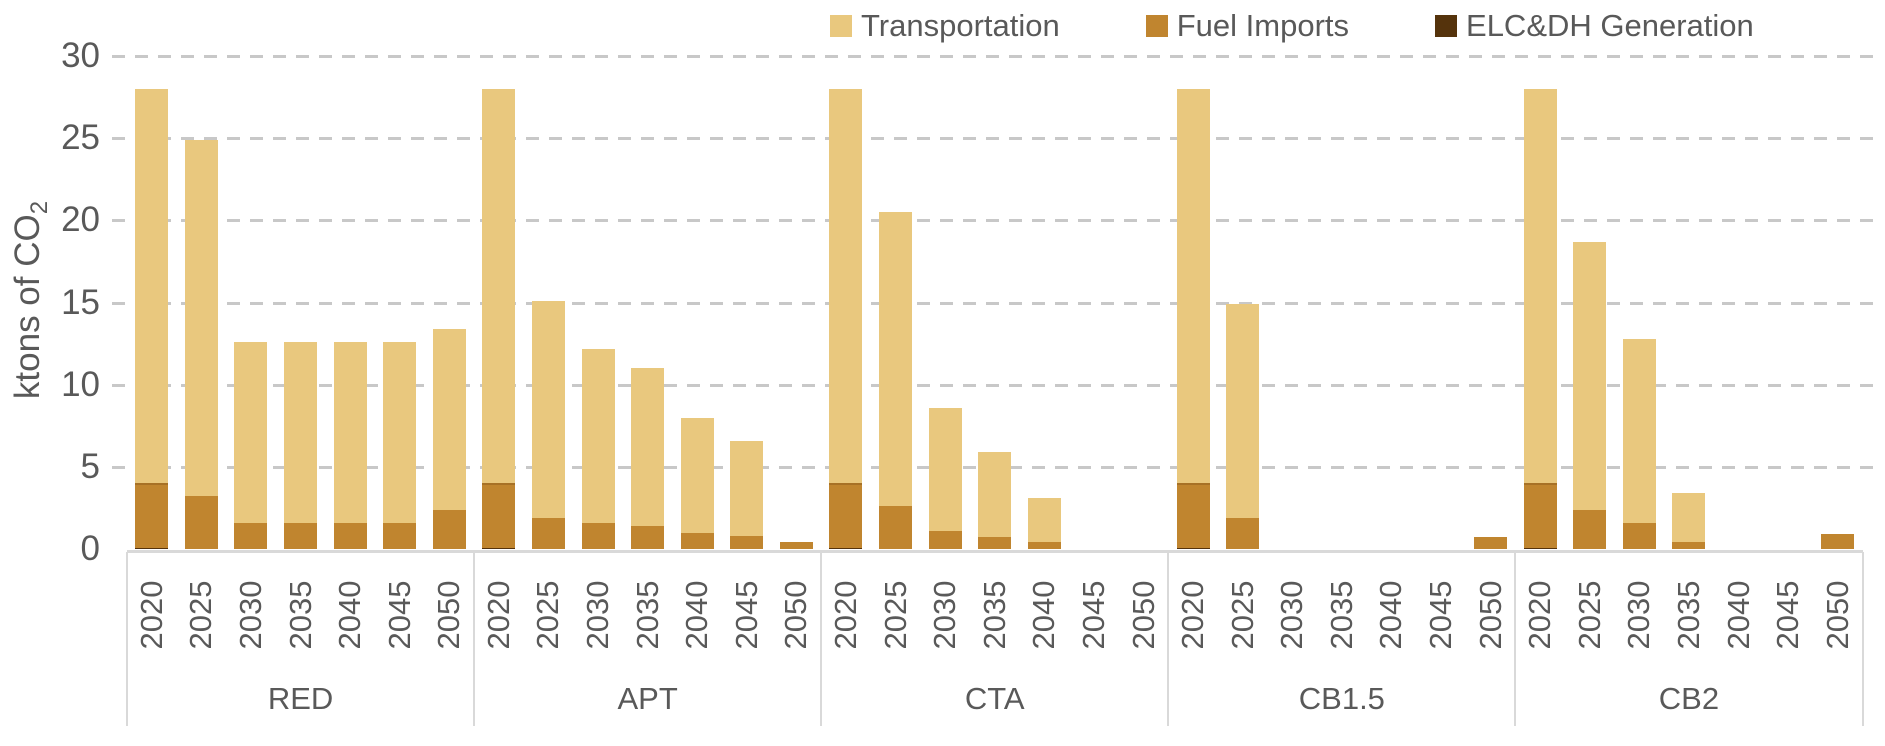 This screenshot has width=1885, height=746. Describe the element at coordinates (90, 466) in the screenshot. I see `y-tick-label: 5` at that location.